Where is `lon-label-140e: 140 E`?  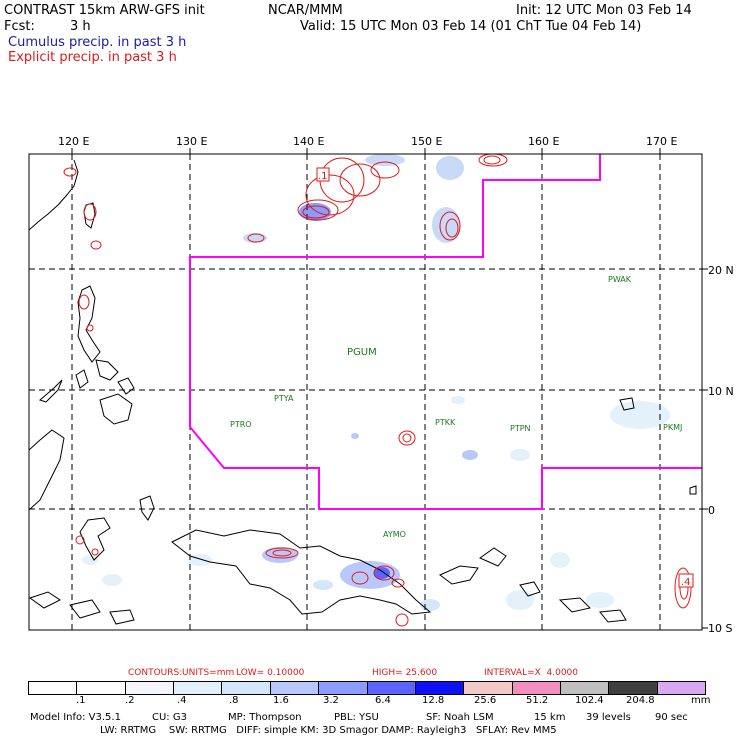
lon-label-140e: 140 E is located at coordinates (309, 141).